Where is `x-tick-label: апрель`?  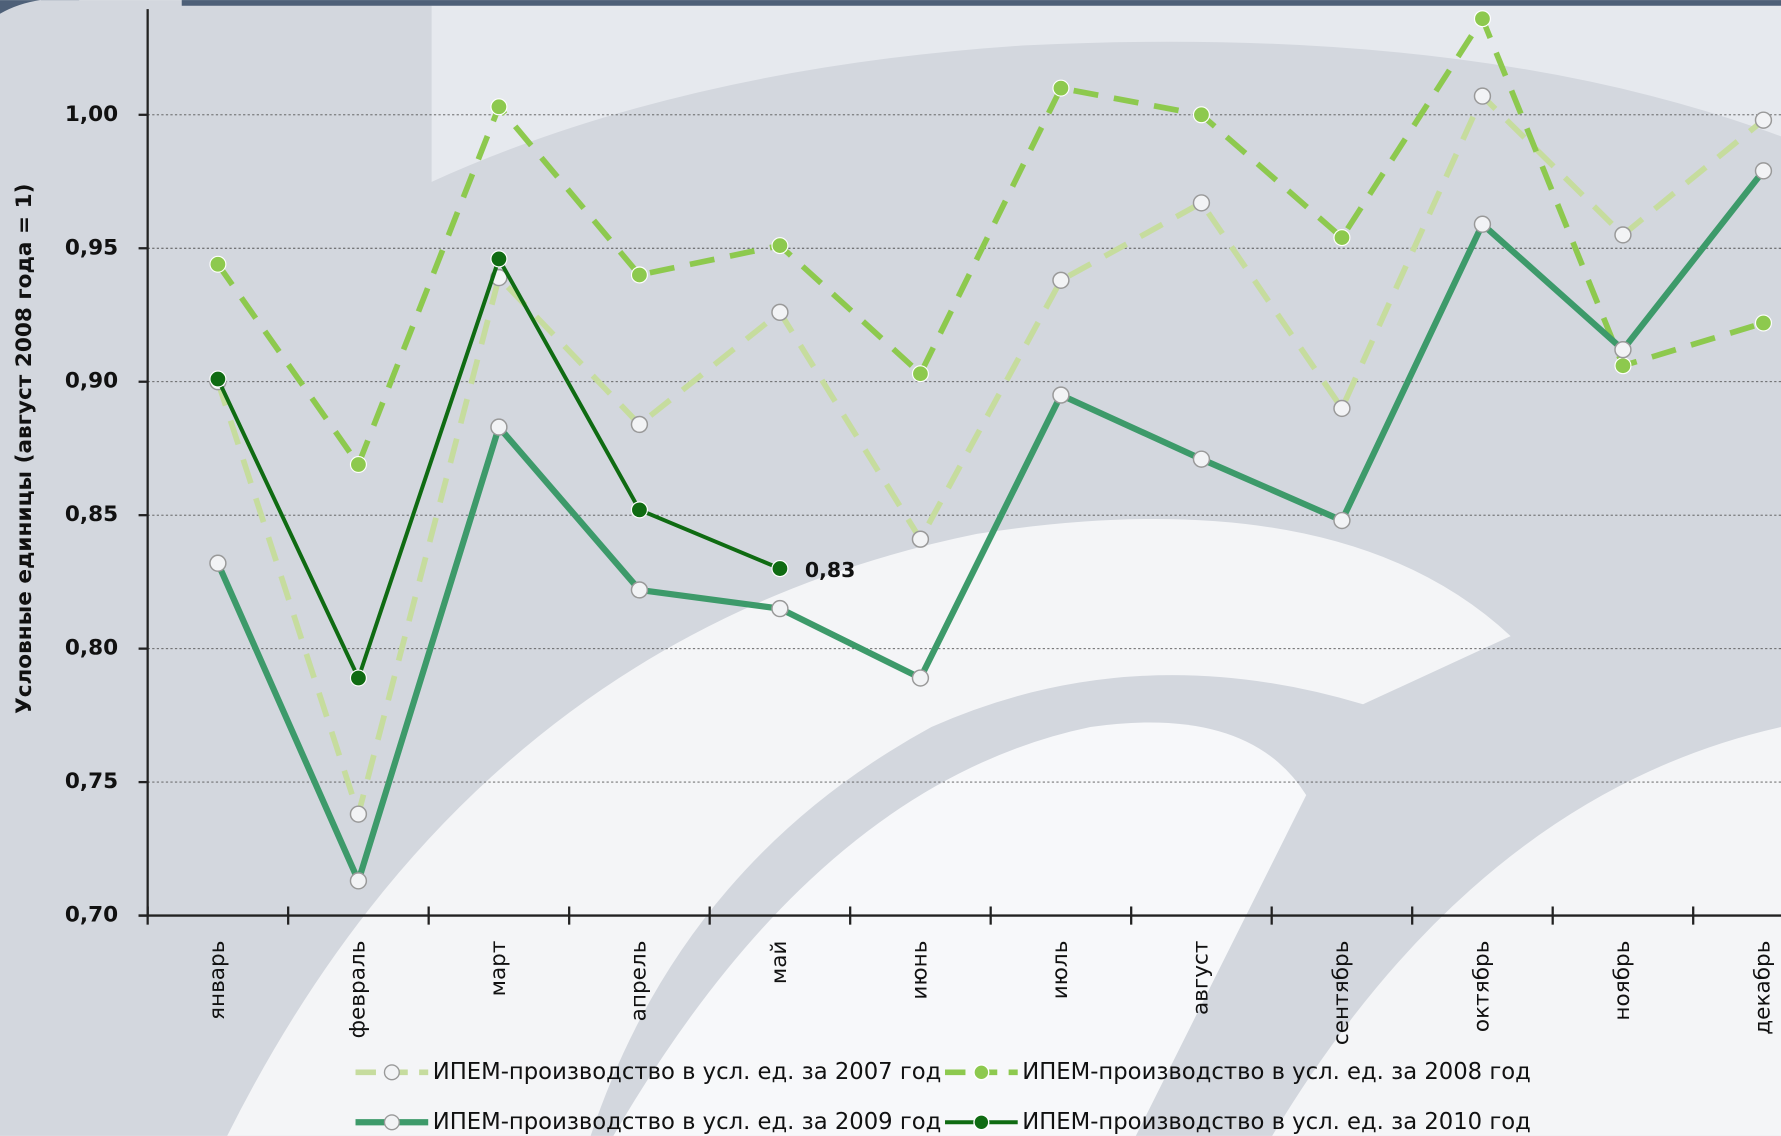 x-tick-label: апрель is located at coordinates (638, 981).